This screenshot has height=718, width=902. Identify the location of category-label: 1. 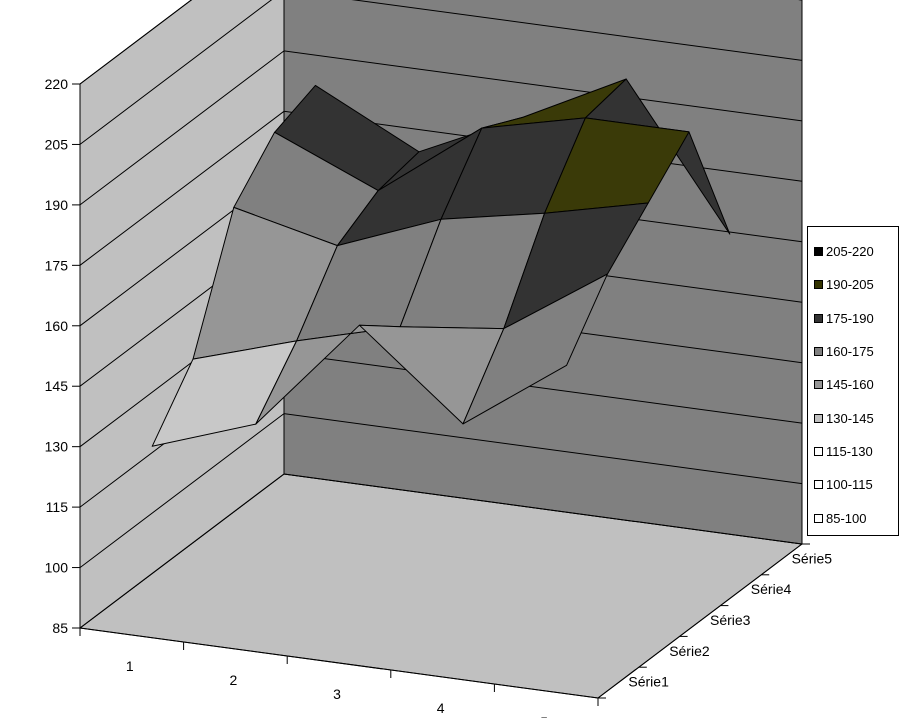
(130, 666).